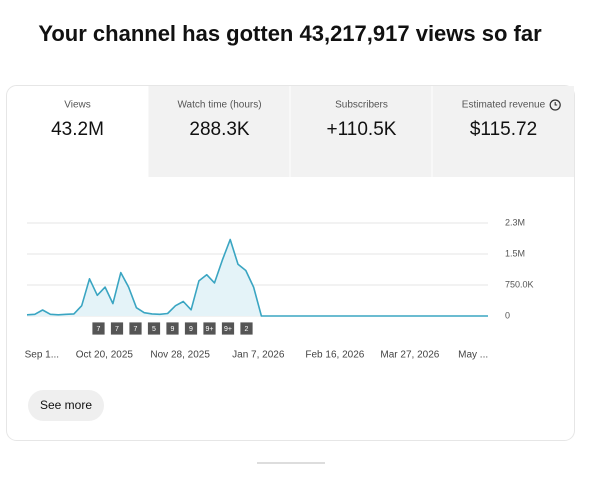  Describe the element at coordinates (409, 355) in the screenshot. I see `x-tick-label: Mar 27, 2026` at that location.